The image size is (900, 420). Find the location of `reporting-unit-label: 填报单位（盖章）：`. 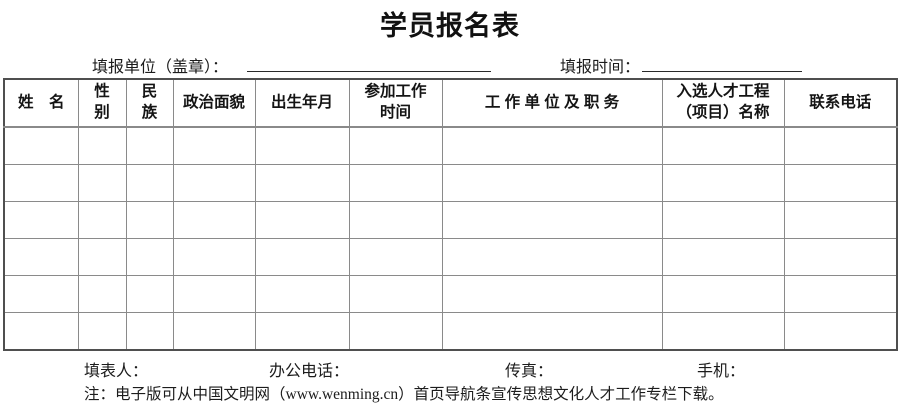

reporting-unit-label: 填报单位（盖章）： is located at coordinates (160, 67).